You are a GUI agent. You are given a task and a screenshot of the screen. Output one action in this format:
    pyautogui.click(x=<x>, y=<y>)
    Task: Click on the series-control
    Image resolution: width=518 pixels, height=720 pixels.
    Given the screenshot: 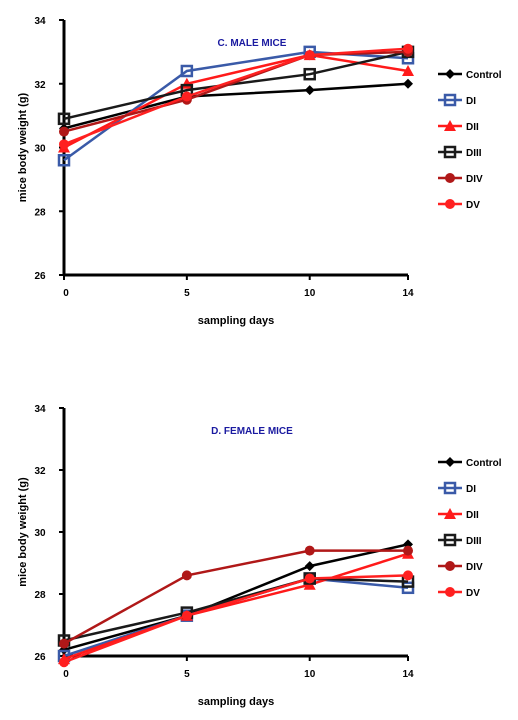 What is the action you would take?
    pyautogui.click(x=236, y=597)
    